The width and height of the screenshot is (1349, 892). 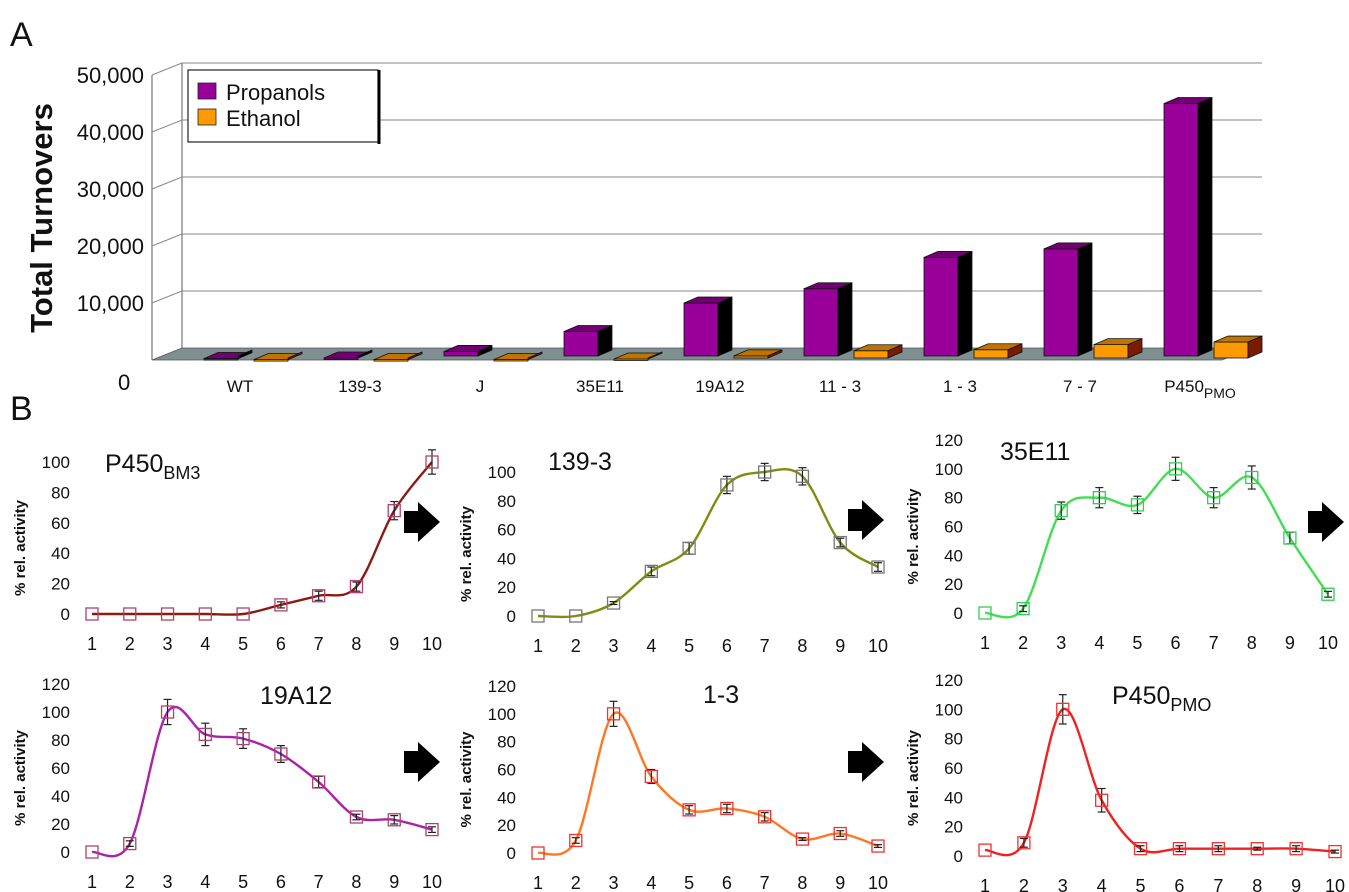 What do you see at coordinates (941, 306) in the screenshot?
I see `bar-propanols-6-front` at bounding box center [941, 306].